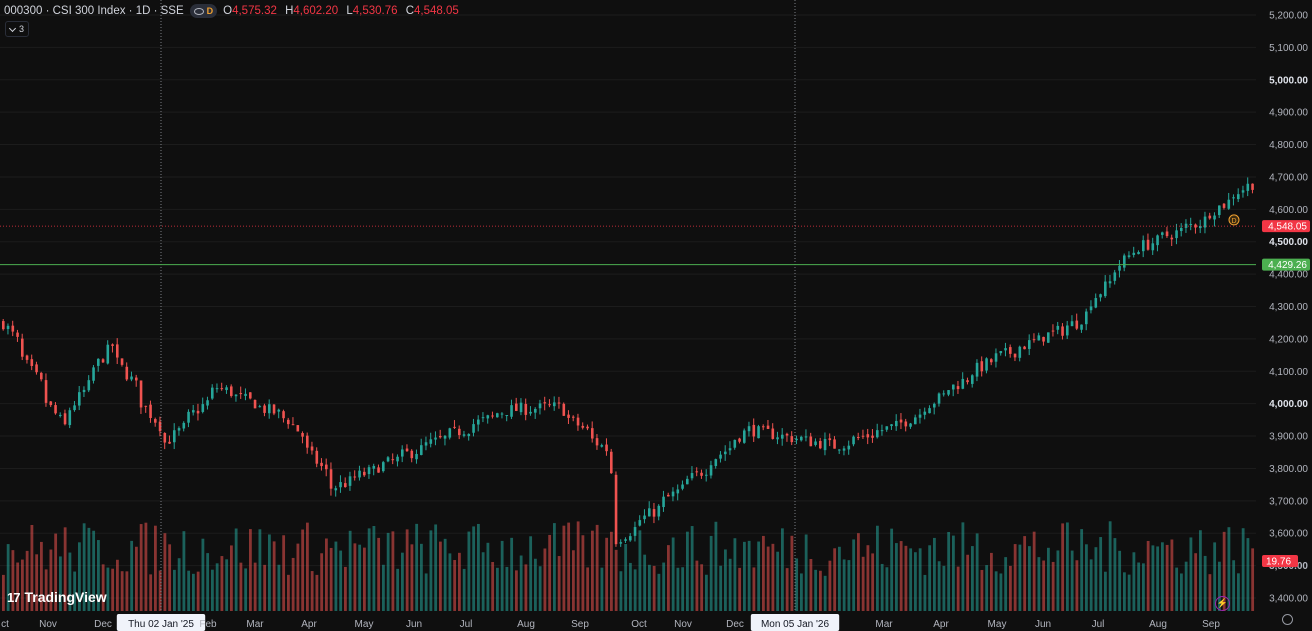 The height and width of the screenshot is (631, 1312). What do you see at coordinates (639, 624) in the screenshot?
I see `time-tick-label: Oct` at bounding box center [639, 624].